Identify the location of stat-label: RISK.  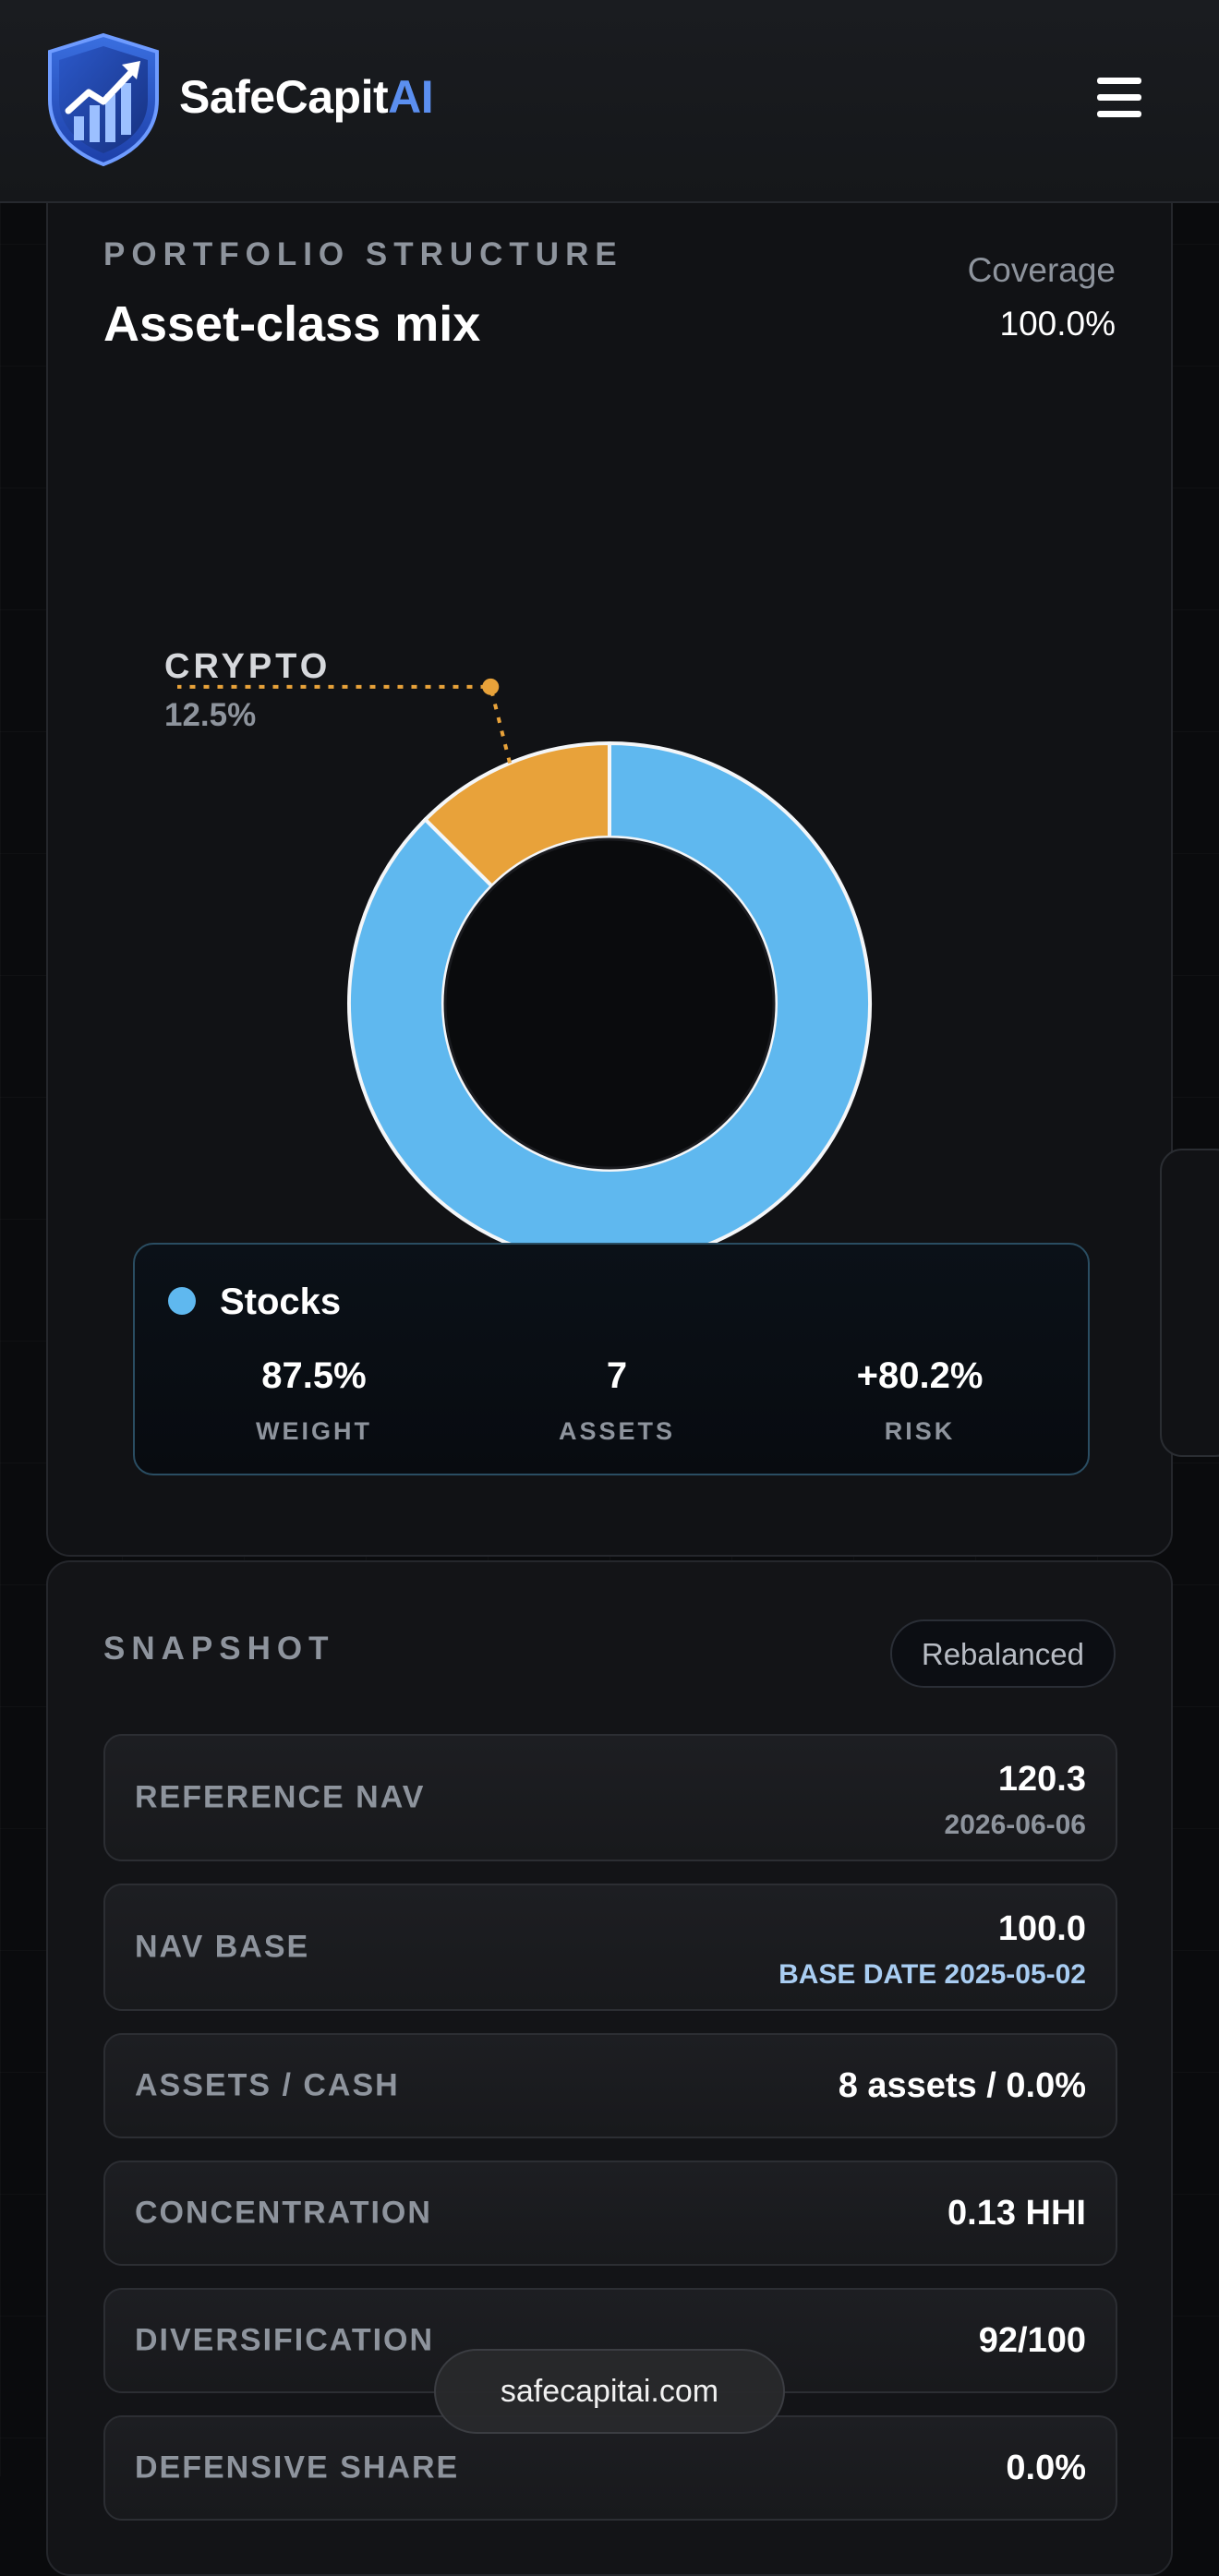
(920, 1431).